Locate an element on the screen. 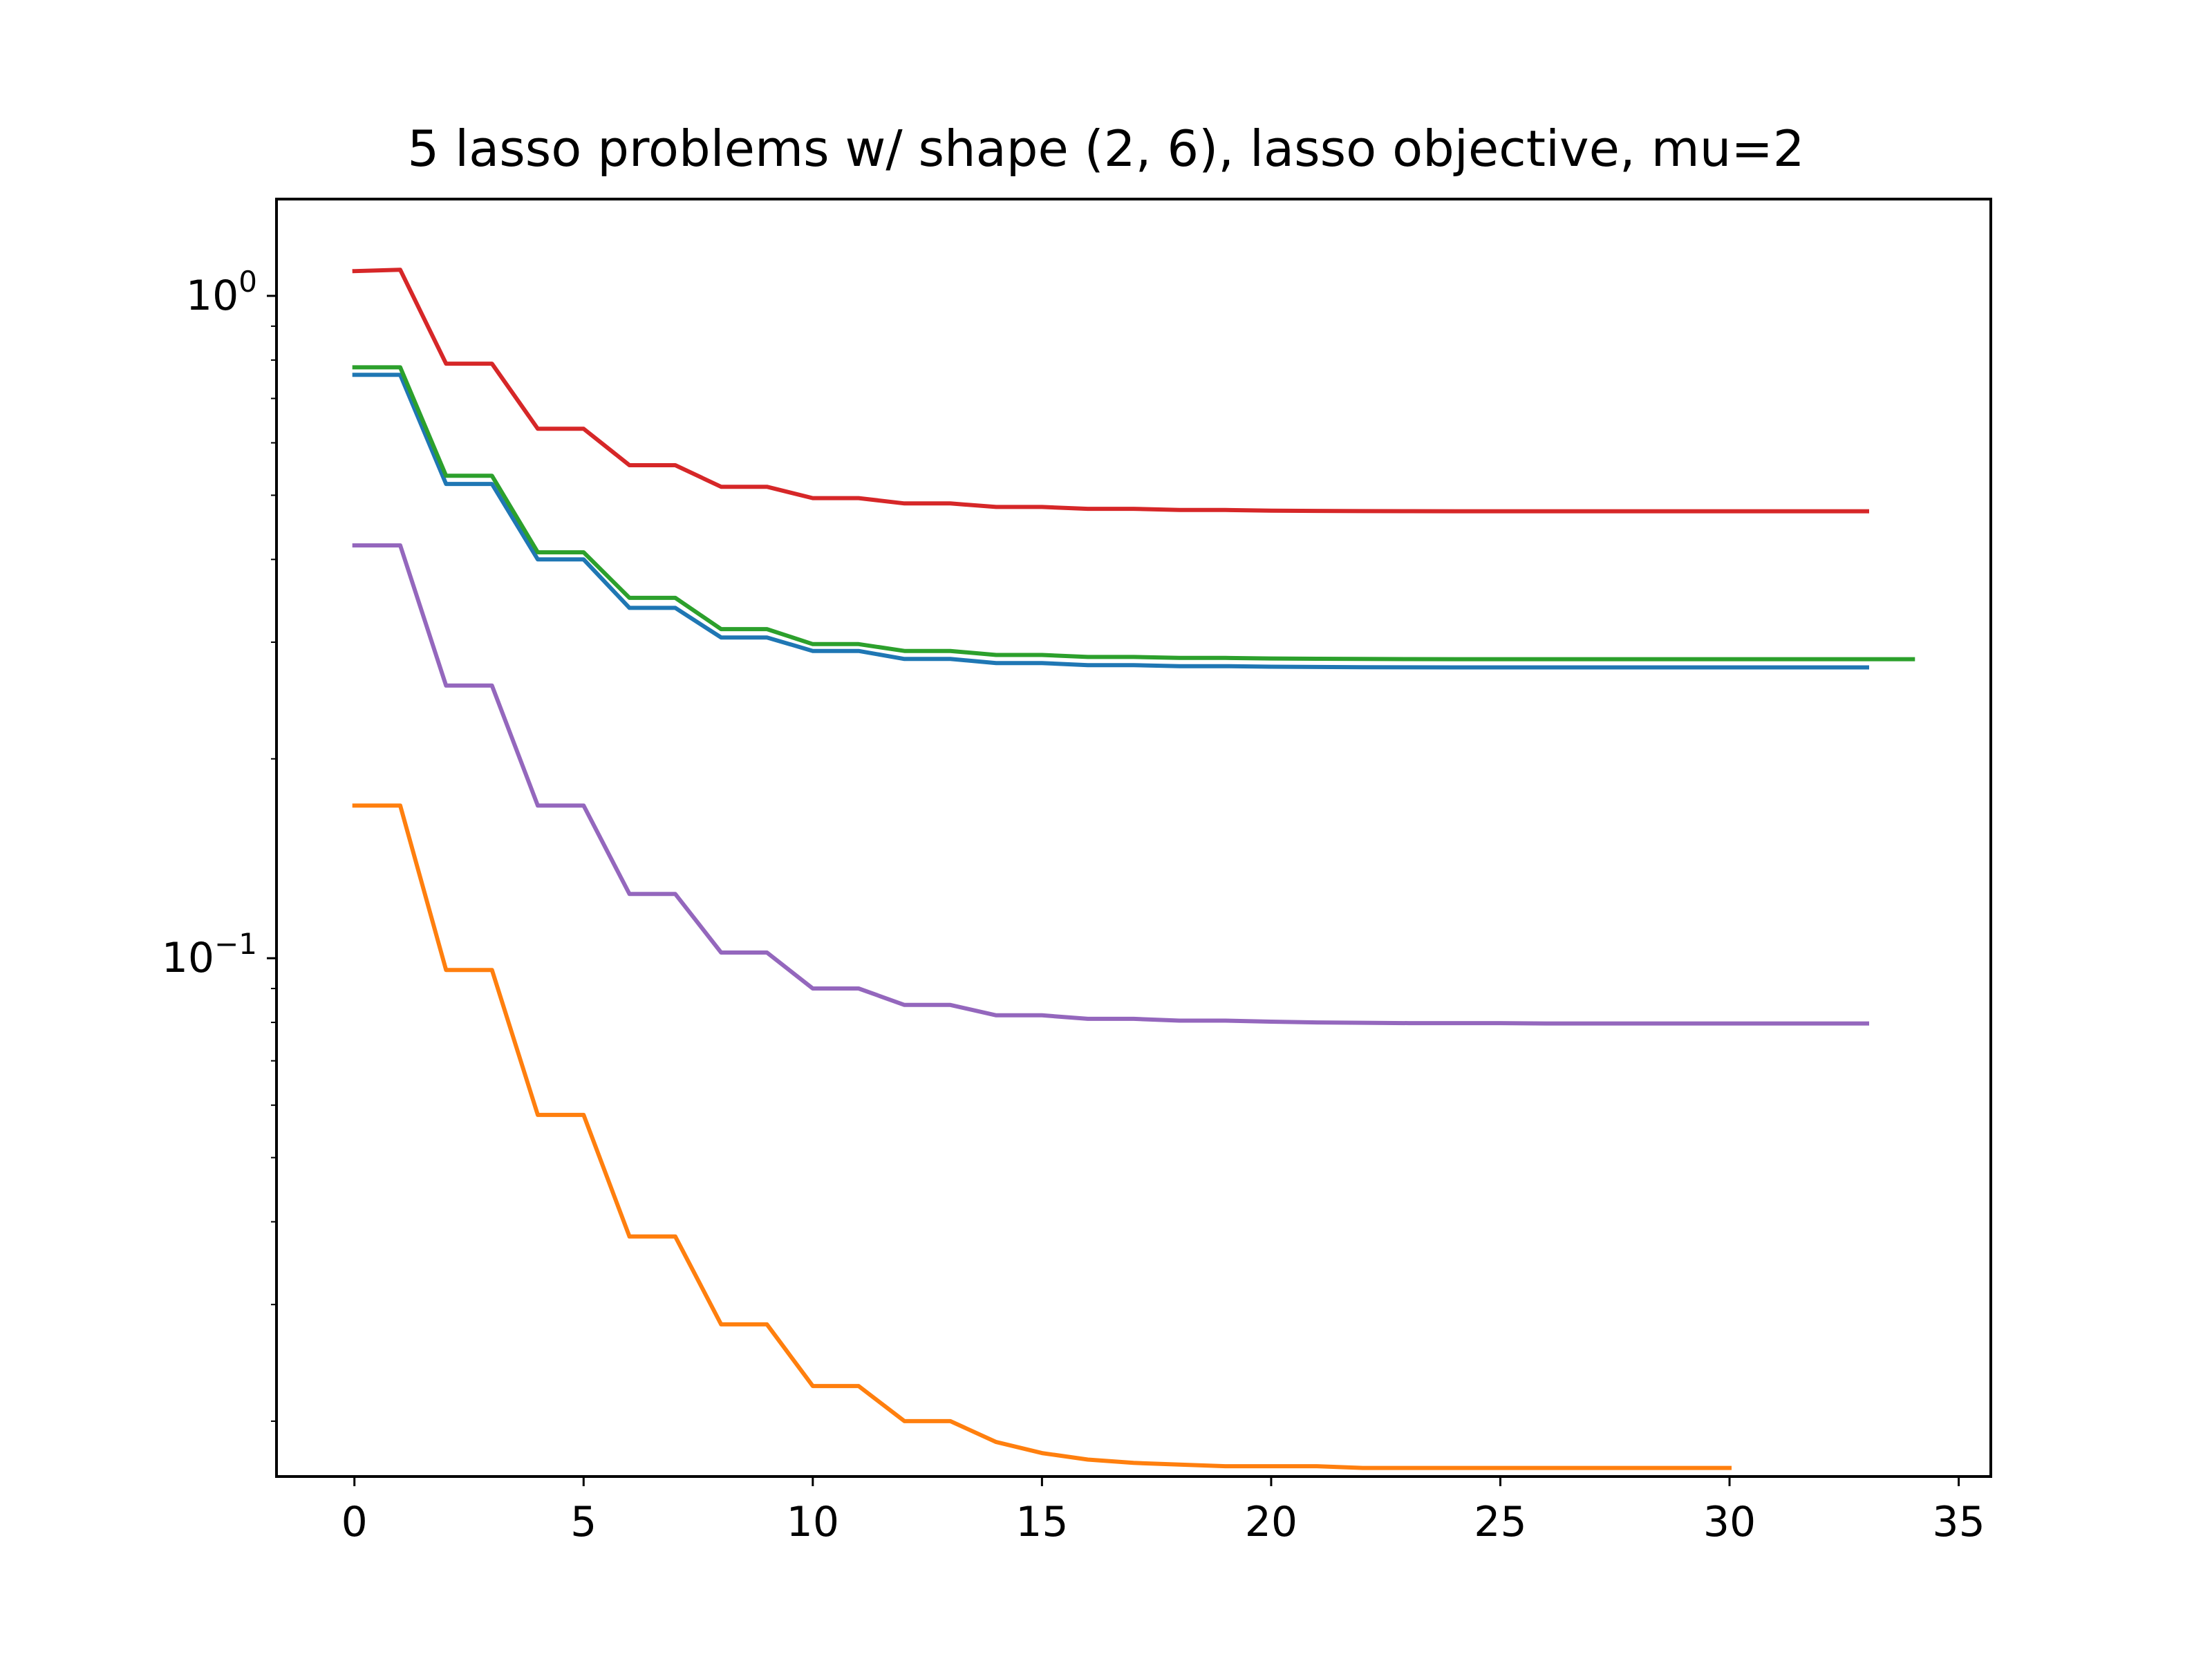 The image size is (2212, 1659). y-tick-label-1: 10⁻¹ is located at coordinates (209, 955).